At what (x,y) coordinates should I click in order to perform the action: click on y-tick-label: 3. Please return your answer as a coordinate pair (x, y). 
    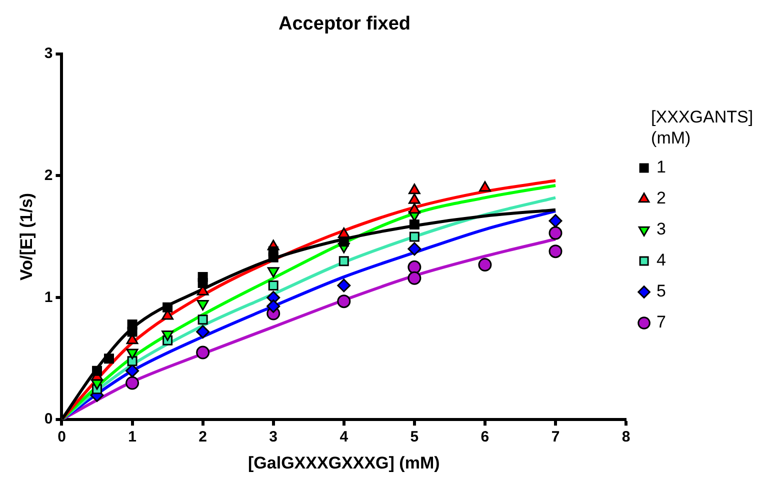
    Looking at the image, I should click on (48, 53).